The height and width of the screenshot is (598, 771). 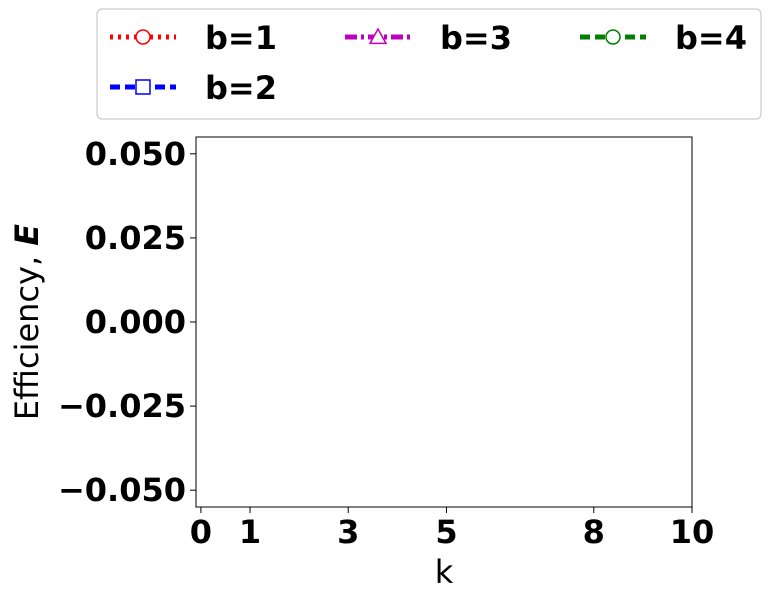 I want to click on x-tick-label: 10, so click(x=692, y=532).